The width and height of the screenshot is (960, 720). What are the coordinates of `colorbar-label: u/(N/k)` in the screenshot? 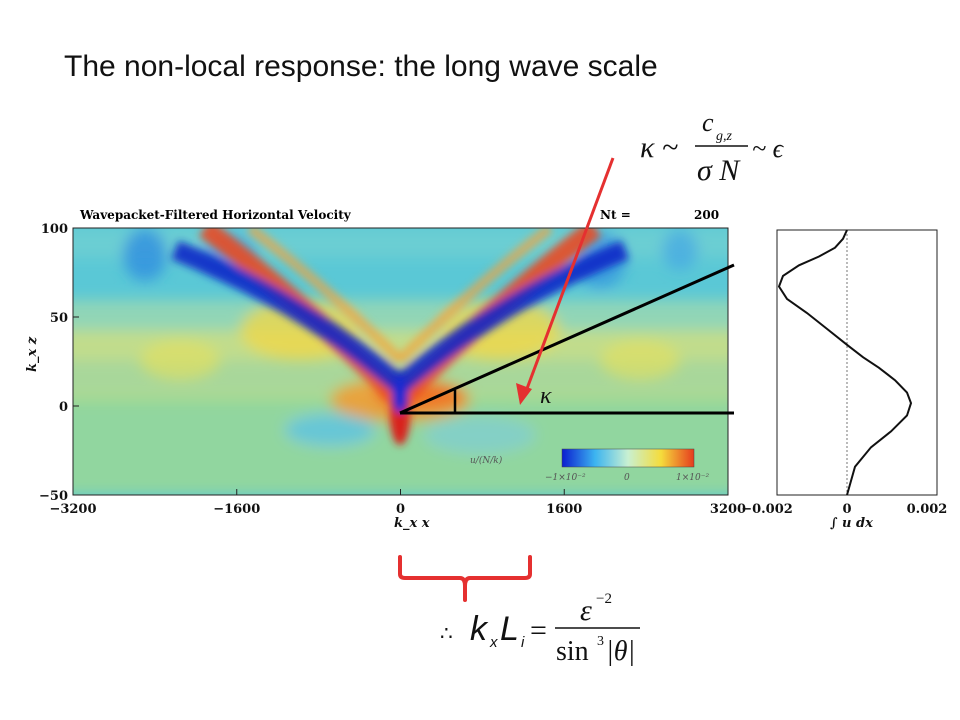 It's located at (486, 460).